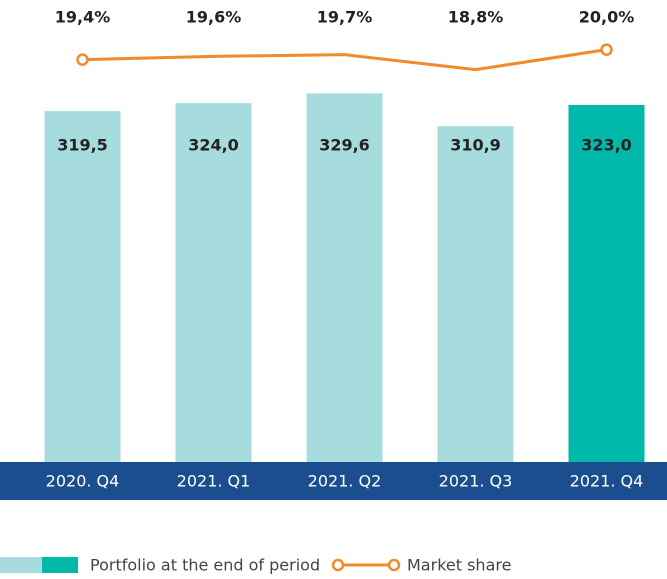  I want to click on category-band, so click(333, 481).